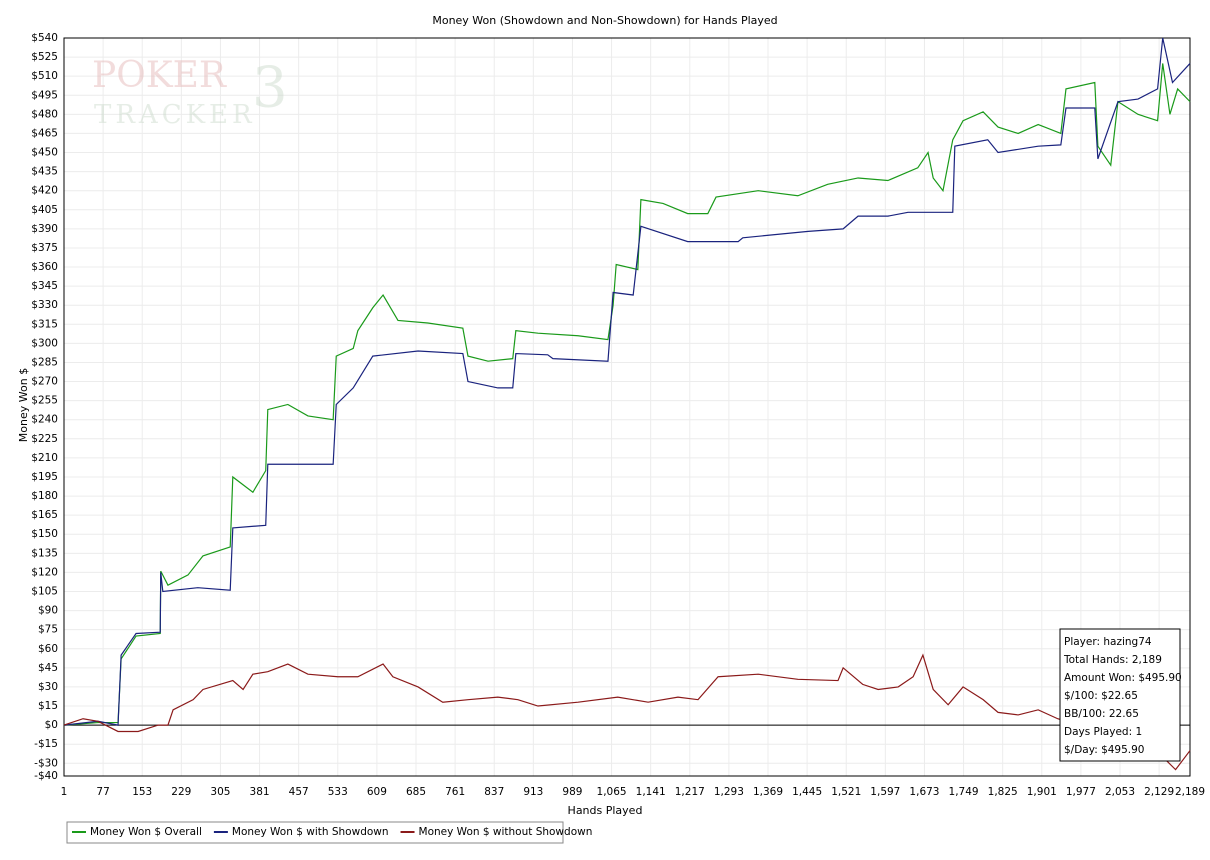 Image resolution: width=1210 pixels, height=860 pixels. I want to click on info-line: Amount Won: $495.90, so click(1123, 678).